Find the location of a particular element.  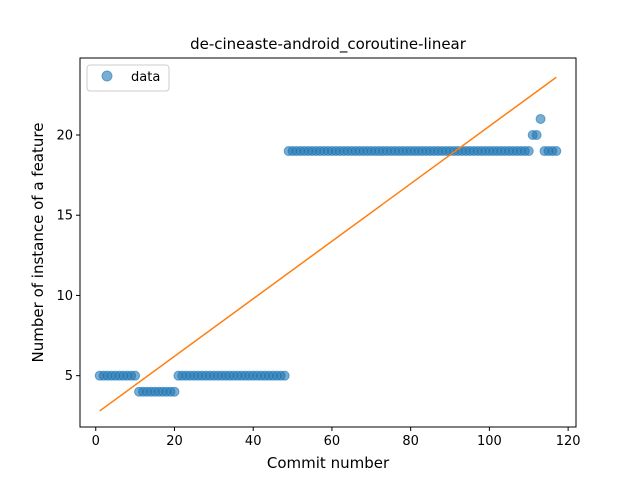

y-tick-label: 10 is located at coordinates (64, 296).